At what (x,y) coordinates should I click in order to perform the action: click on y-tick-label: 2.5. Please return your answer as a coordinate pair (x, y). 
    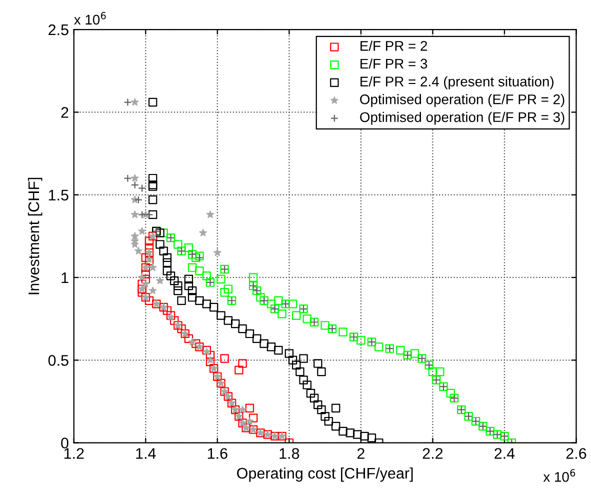
    Looking at the image, I should click on (58, 30).